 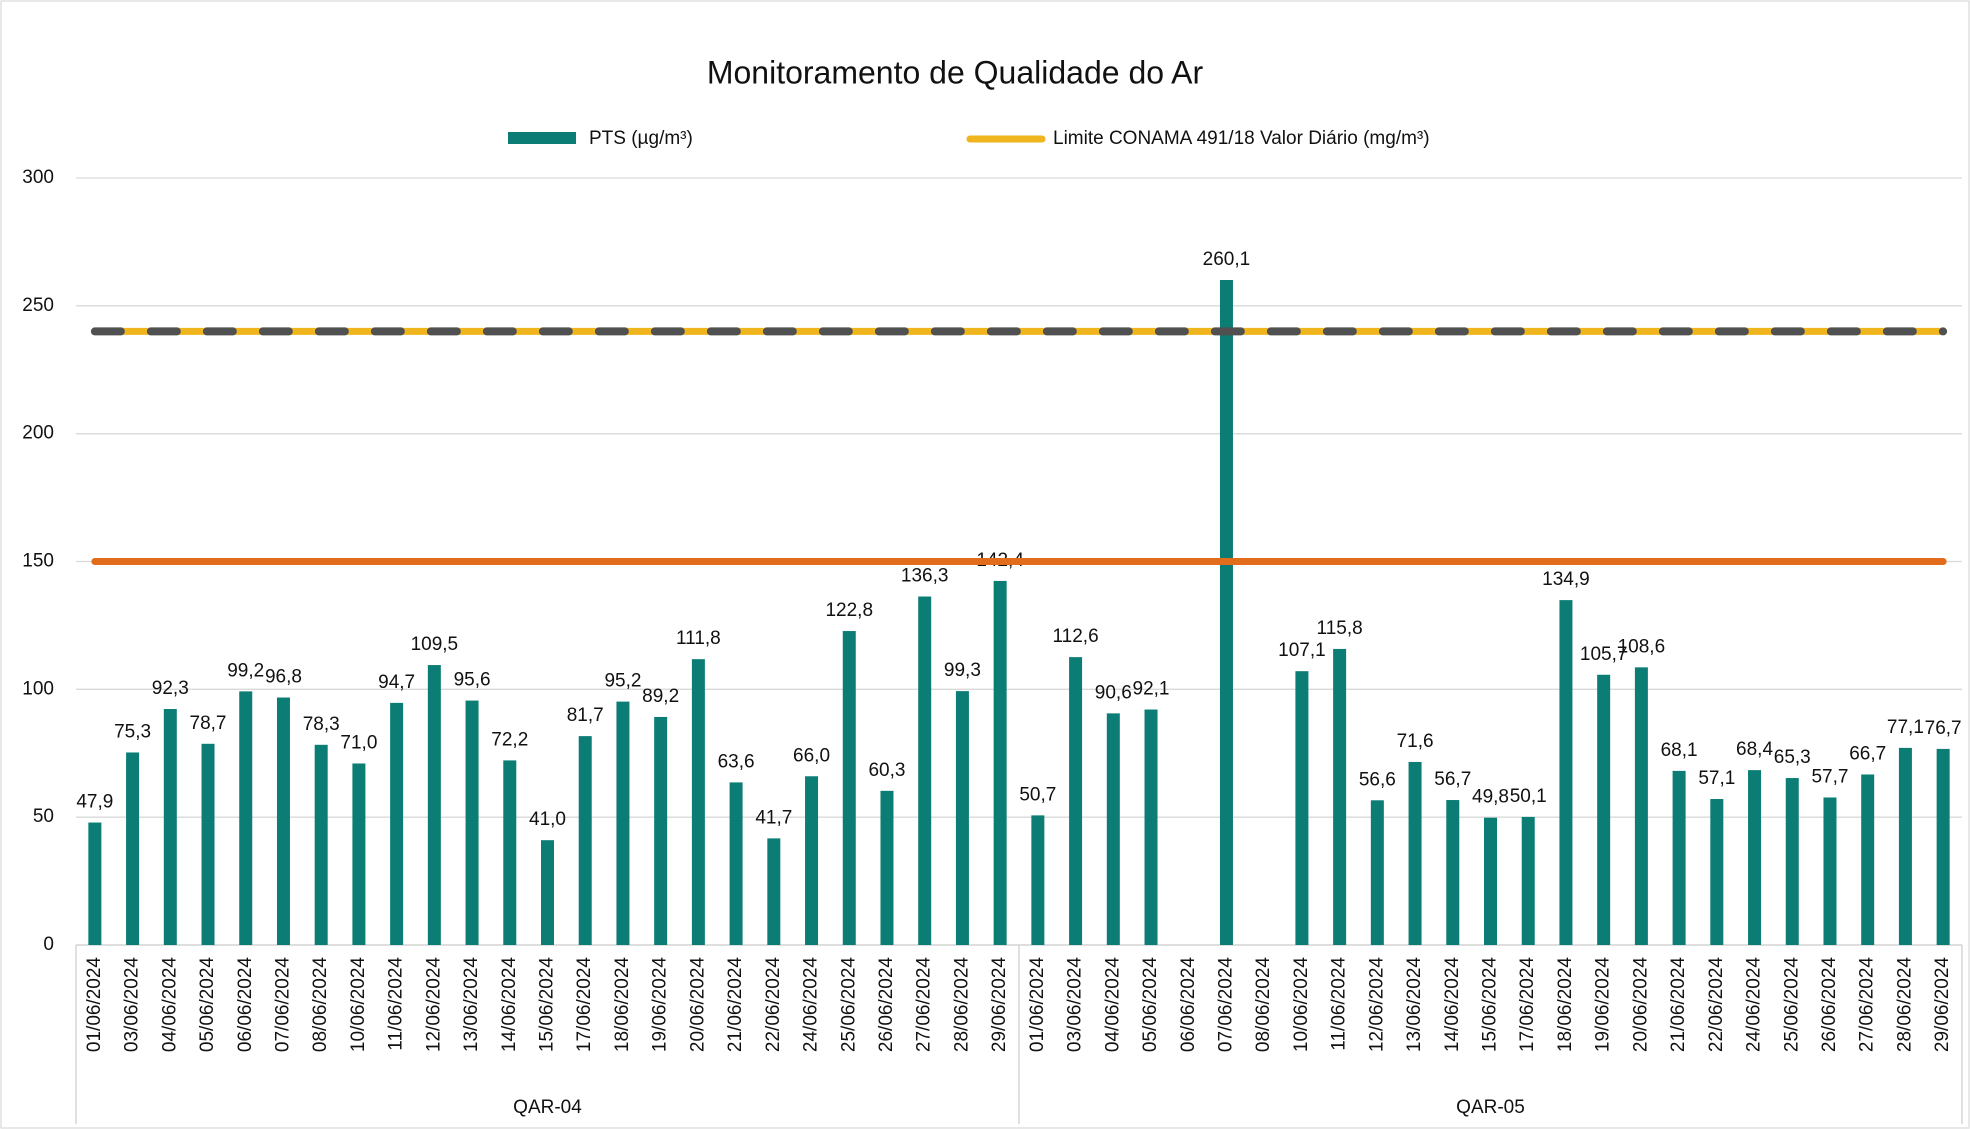 What do you see at coordinates (245, 1005) in the screenshot?
I see `x-tick-label: 06/06/2024` at bounding box center [245, 1005].